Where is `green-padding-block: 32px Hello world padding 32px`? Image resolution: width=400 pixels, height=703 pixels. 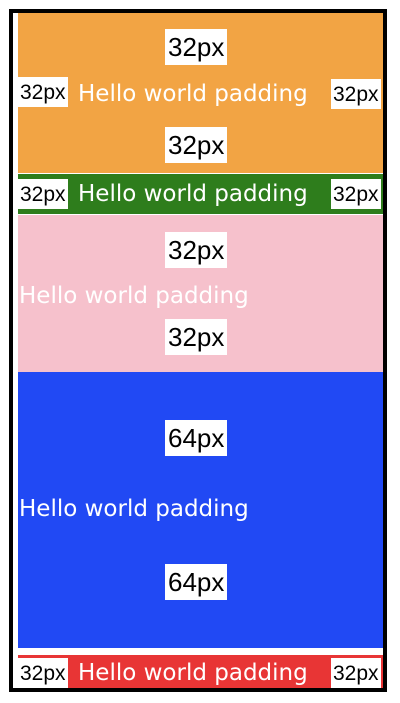 green-padding-block: 32px Hello world padding 32px is located at coordinates (200, 194).